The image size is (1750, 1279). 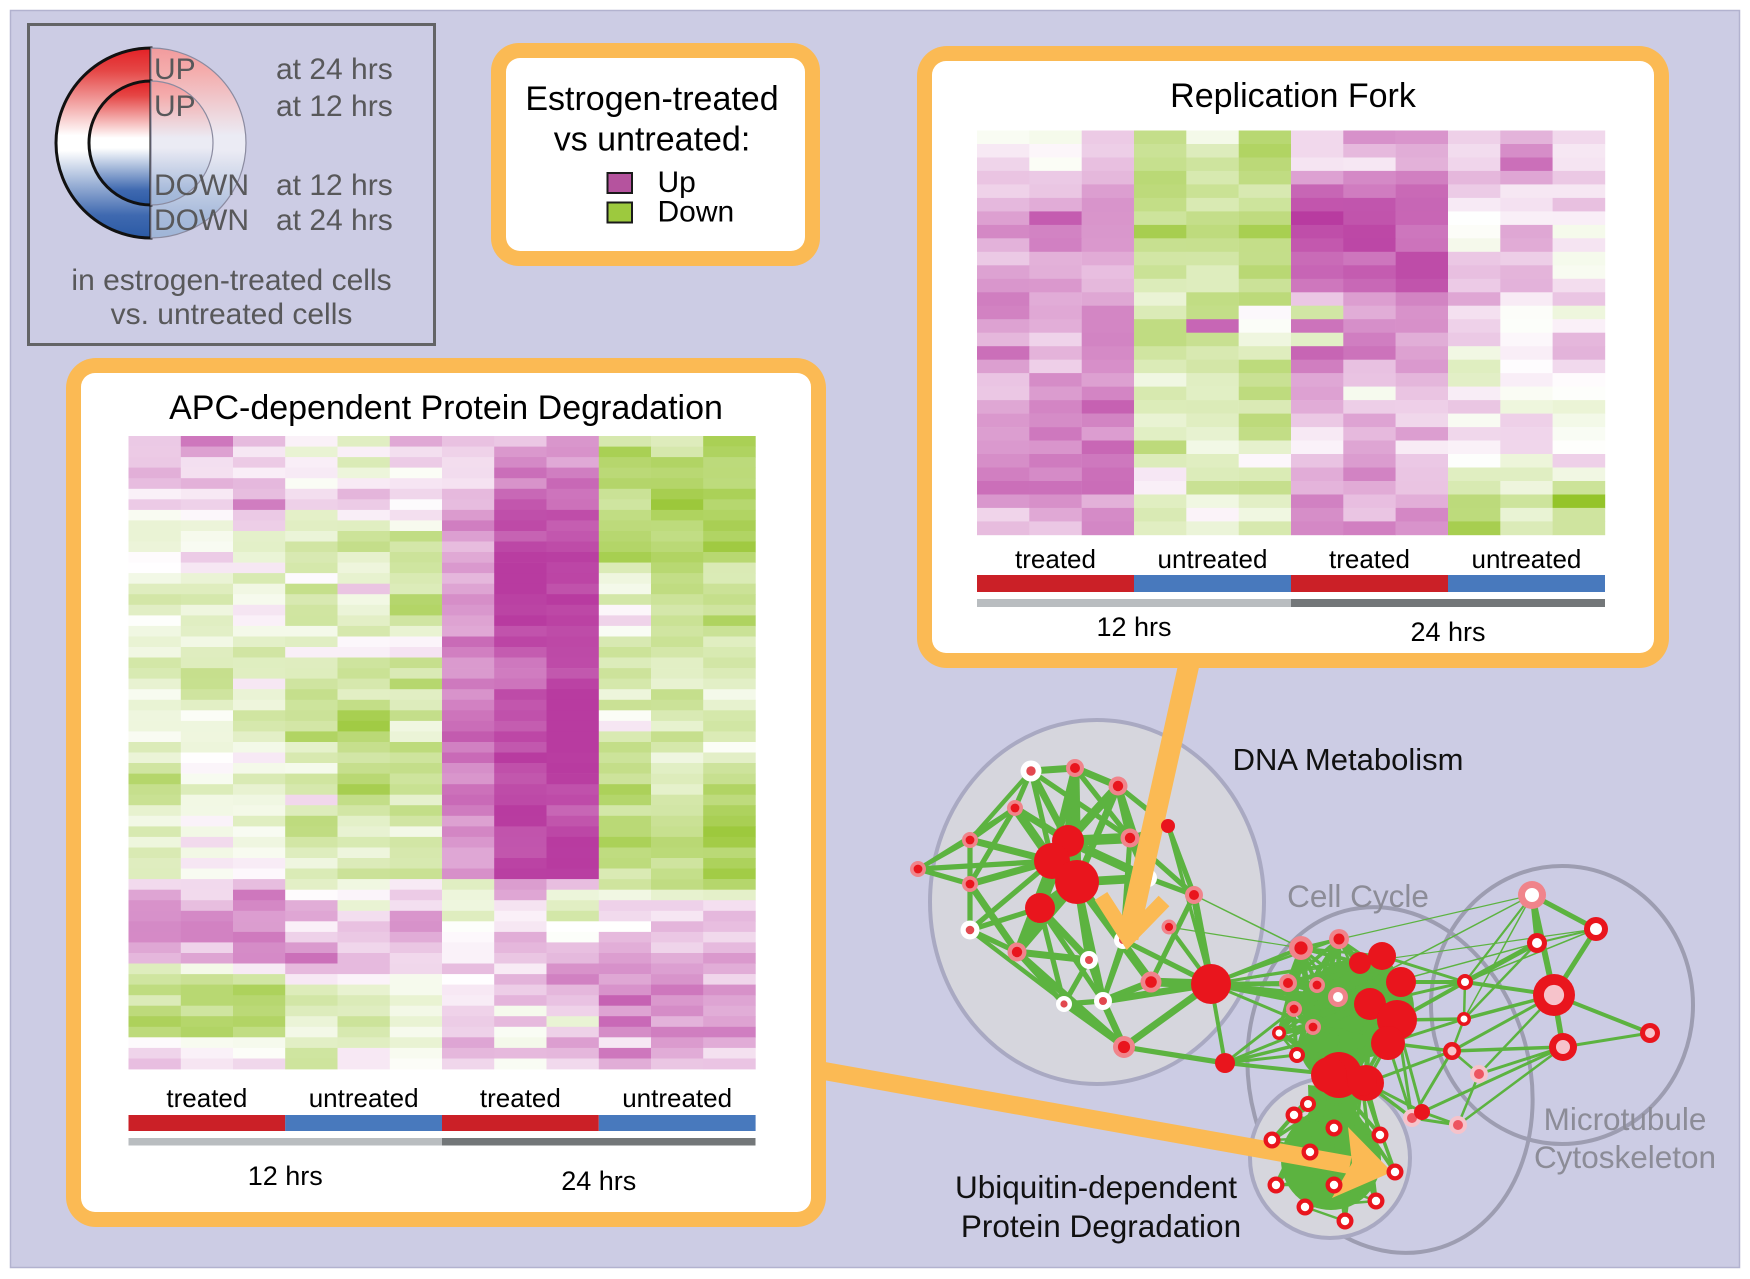 I want to click on svg-text: Cytoskeleton, so click(x=1625, y=1157).